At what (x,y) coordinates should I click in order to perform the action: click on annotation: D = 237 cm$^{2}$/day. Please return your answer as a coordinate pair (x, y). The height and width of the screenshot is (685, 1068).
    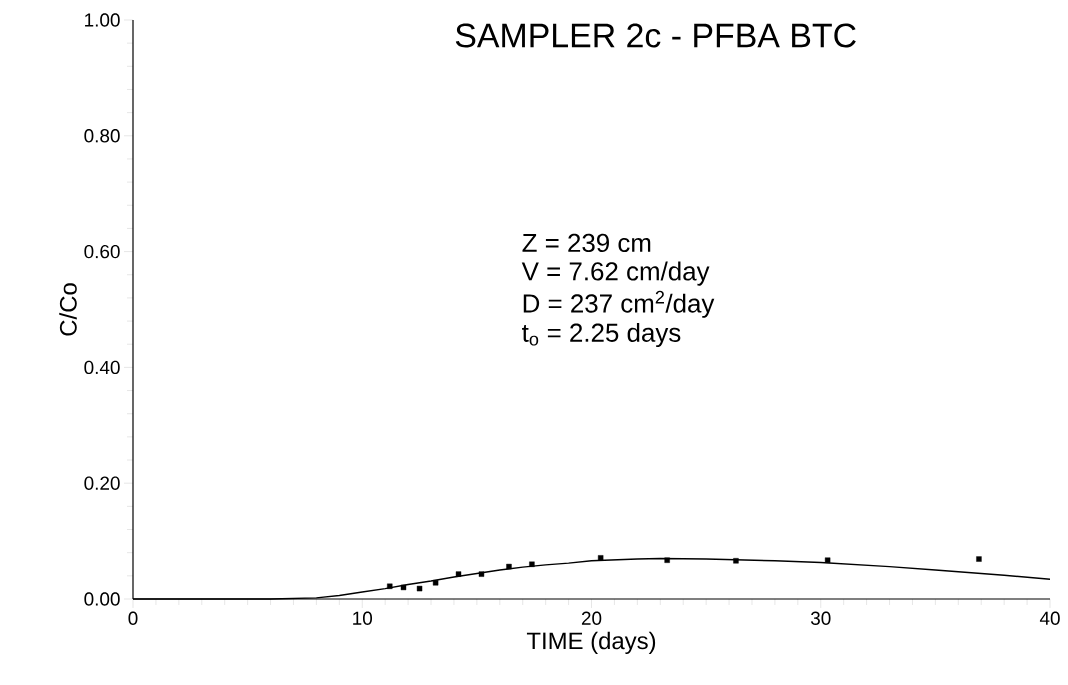
    Looking at the image, I should click on (619, 304).